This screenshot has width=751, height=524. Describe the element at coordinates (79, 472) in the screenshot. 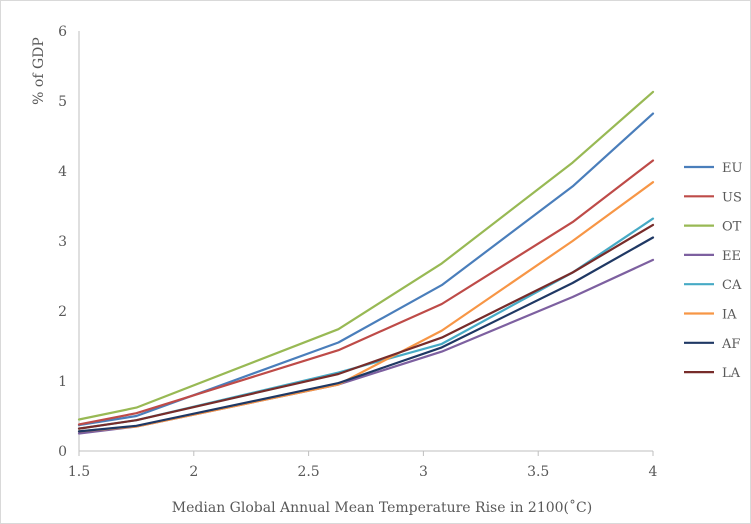

I see `x-tick-label: 1.5` at that location.